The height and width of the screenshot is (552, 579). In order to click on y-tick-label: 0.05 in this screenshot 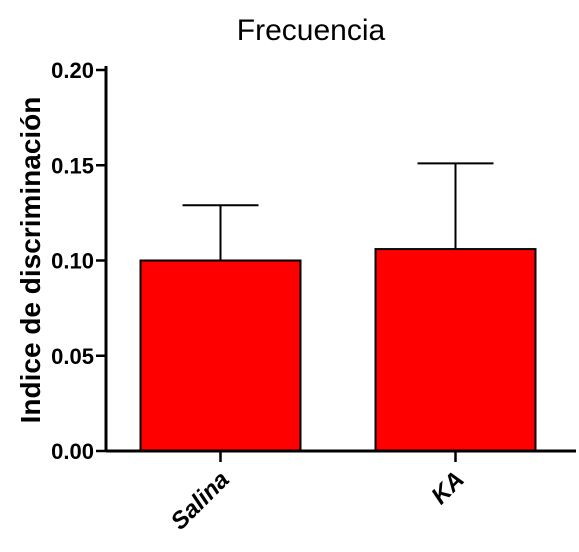, I will do `click(72, 356)`.